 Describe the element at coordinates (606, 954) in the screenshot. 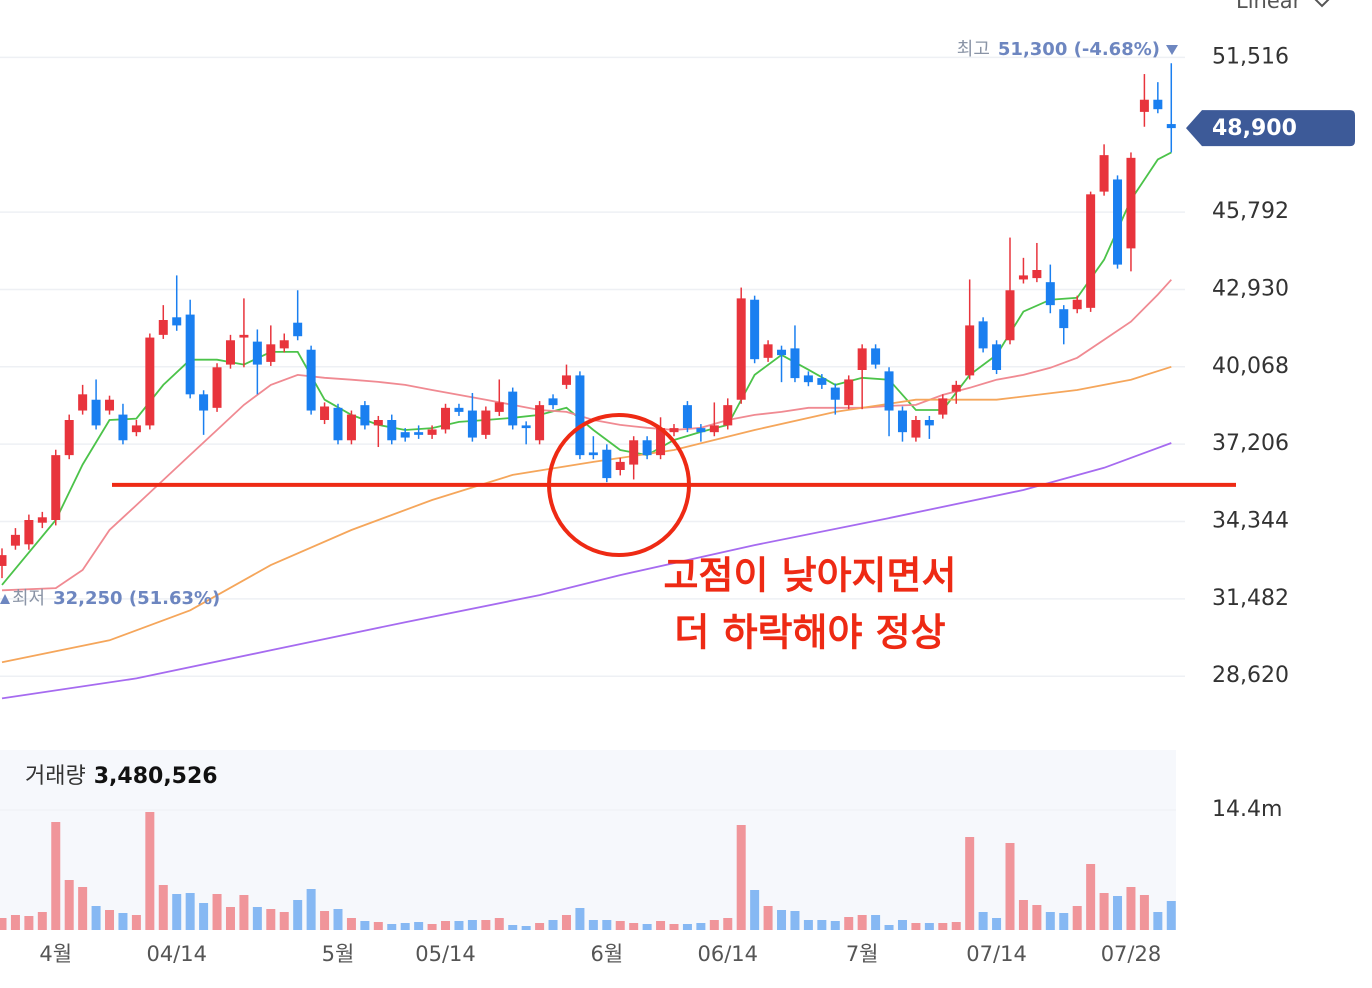

I see `x-tick-label: 6월` at that location.